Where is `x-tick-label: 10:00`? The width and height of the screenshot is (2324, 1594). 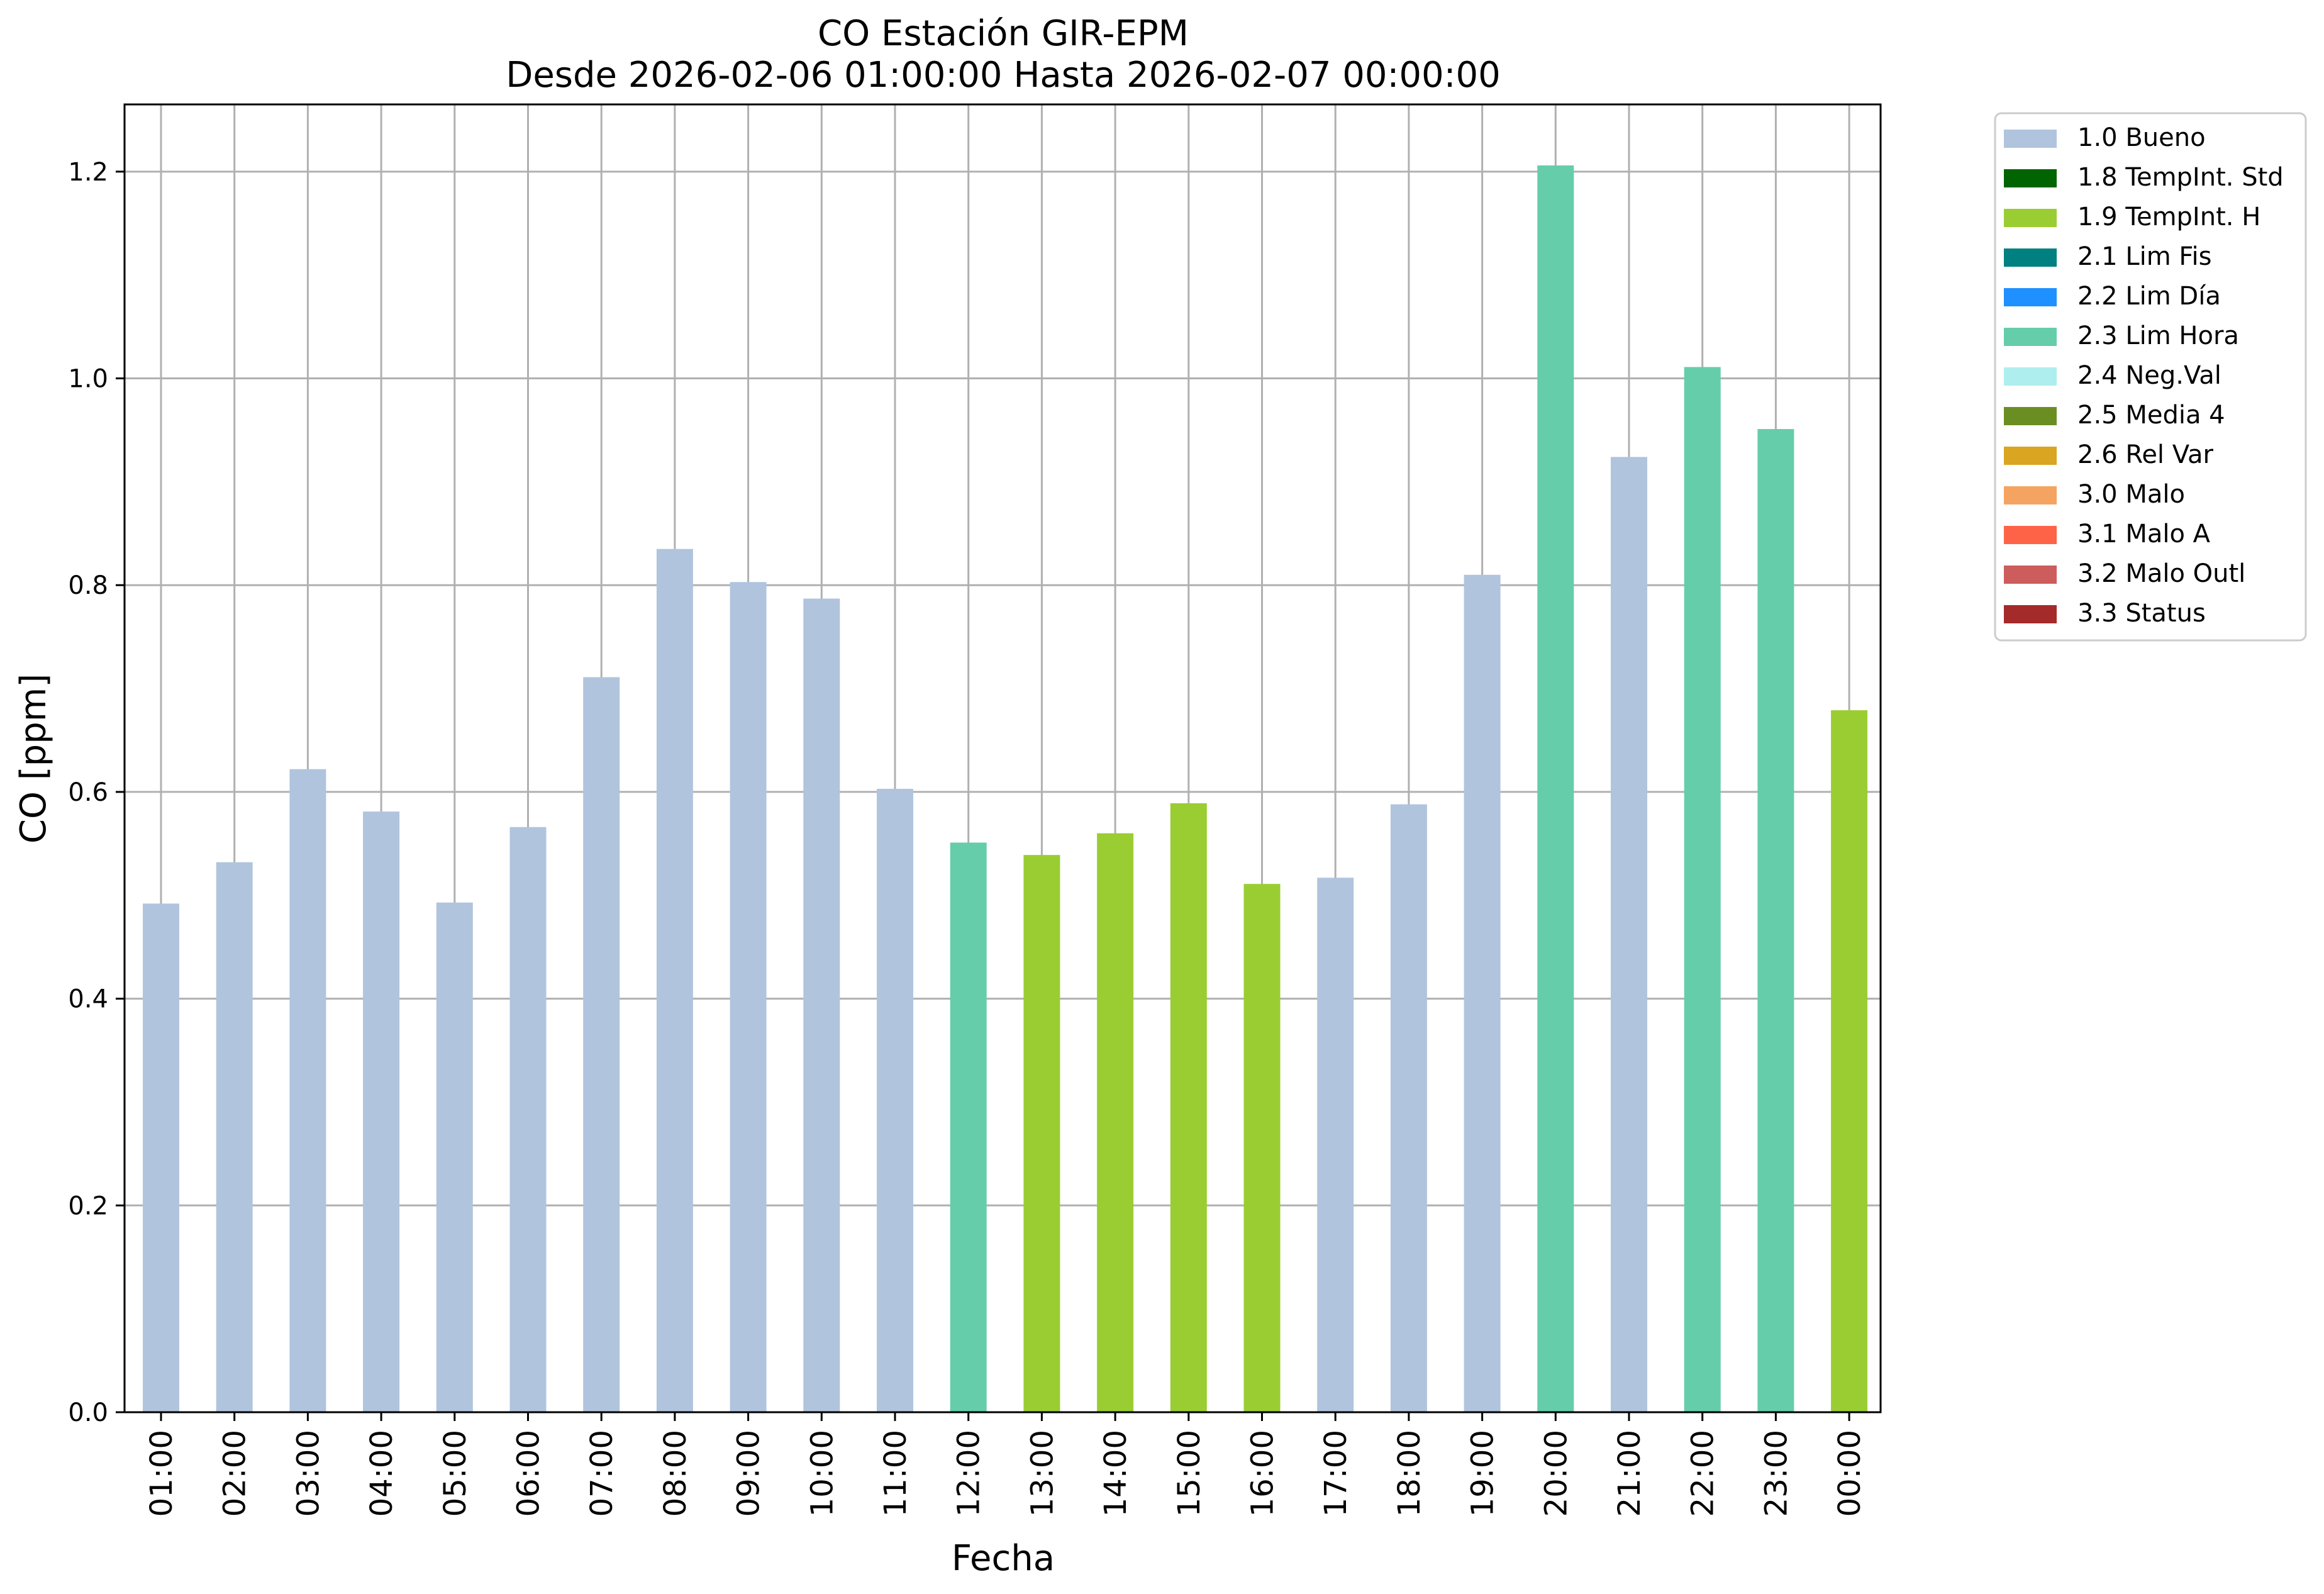 x-tick-label: 10:00 is located at coordinates (822, 1473).